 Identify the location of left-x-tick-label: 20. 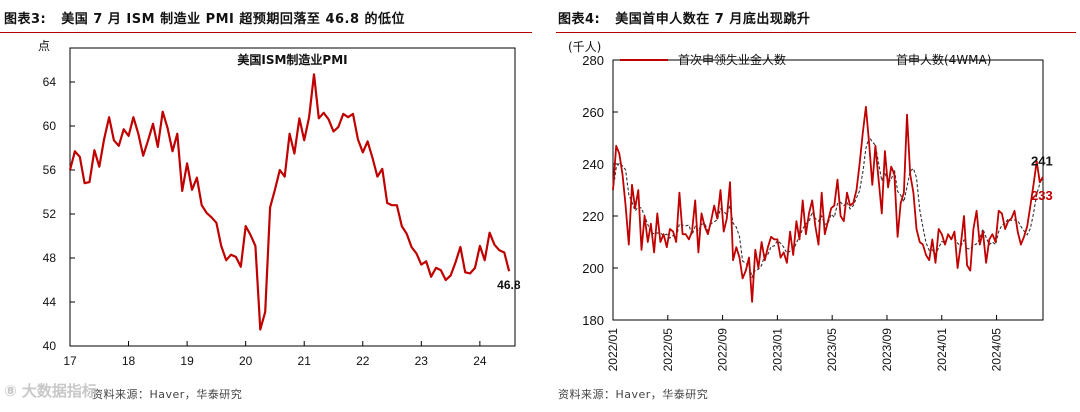
(246, 361).